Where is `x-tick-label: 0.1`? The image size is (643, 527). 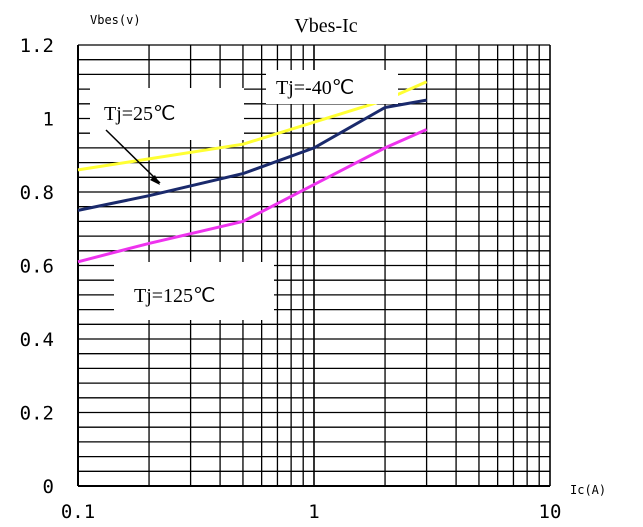 x-tick-label: 0.1 is located at coordinates (78, 512).